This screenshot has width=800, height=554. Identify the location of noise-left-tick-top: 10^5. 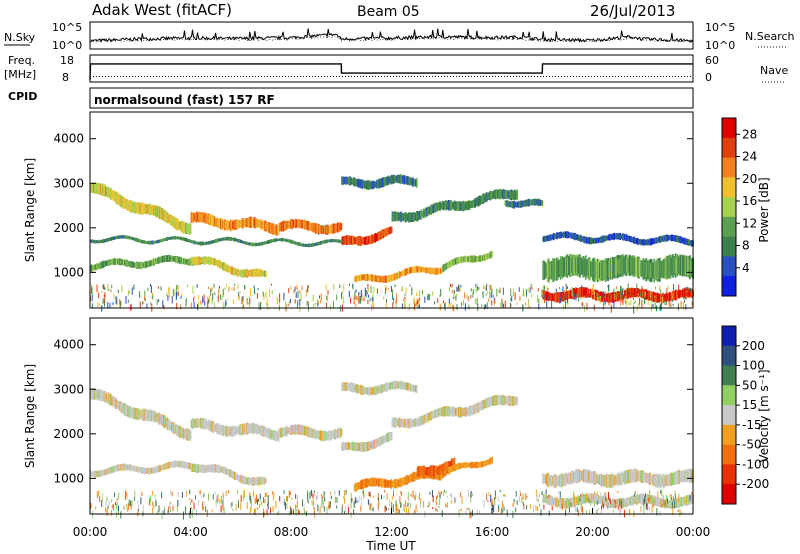
(67, 27).